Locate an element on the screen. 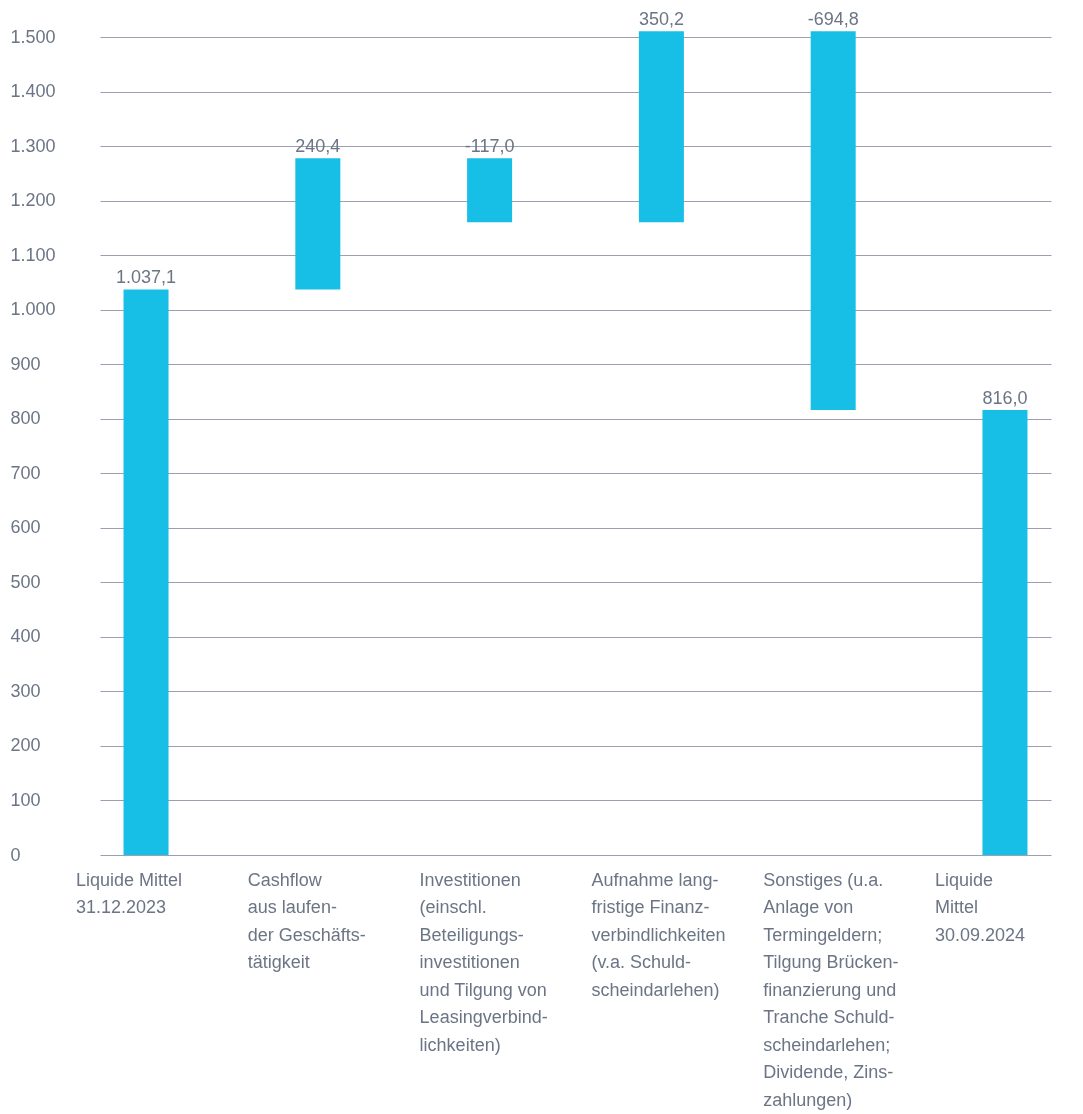  x-tick-label: Cashflow aus laufen- der Geschäfts- tätigkeit is located at coordinates (306, 920).